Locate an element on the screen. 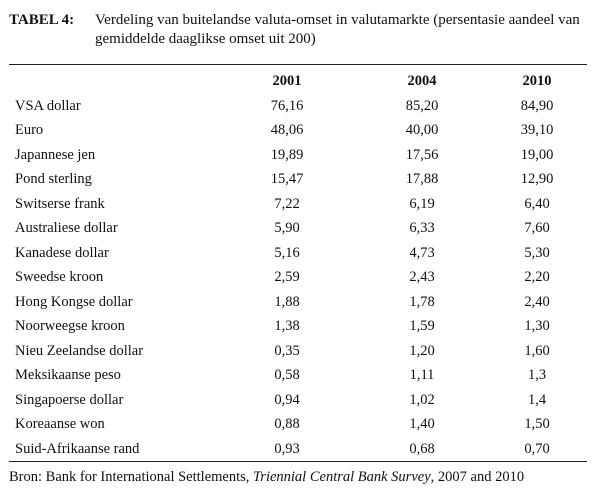  row-label: Japannese jen is located at coordinates (55, 154).